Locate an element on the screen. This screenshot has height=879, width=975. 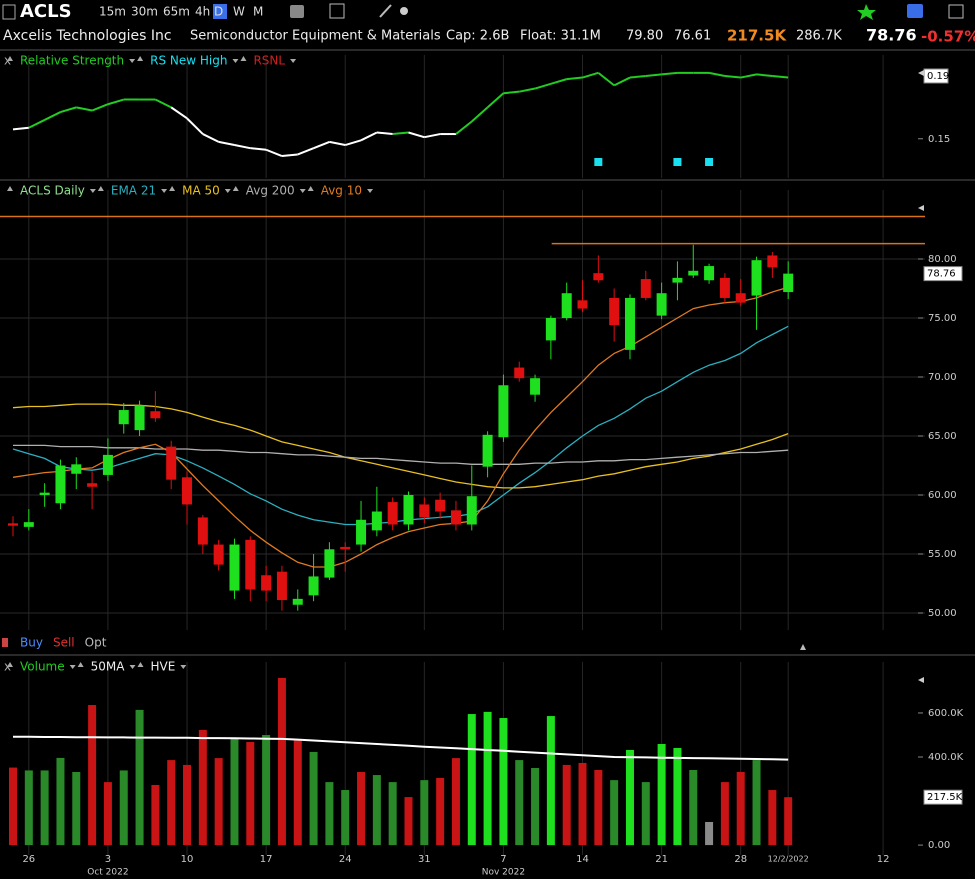
legend-entry: MA 50 is located at coordinates (201, 191).